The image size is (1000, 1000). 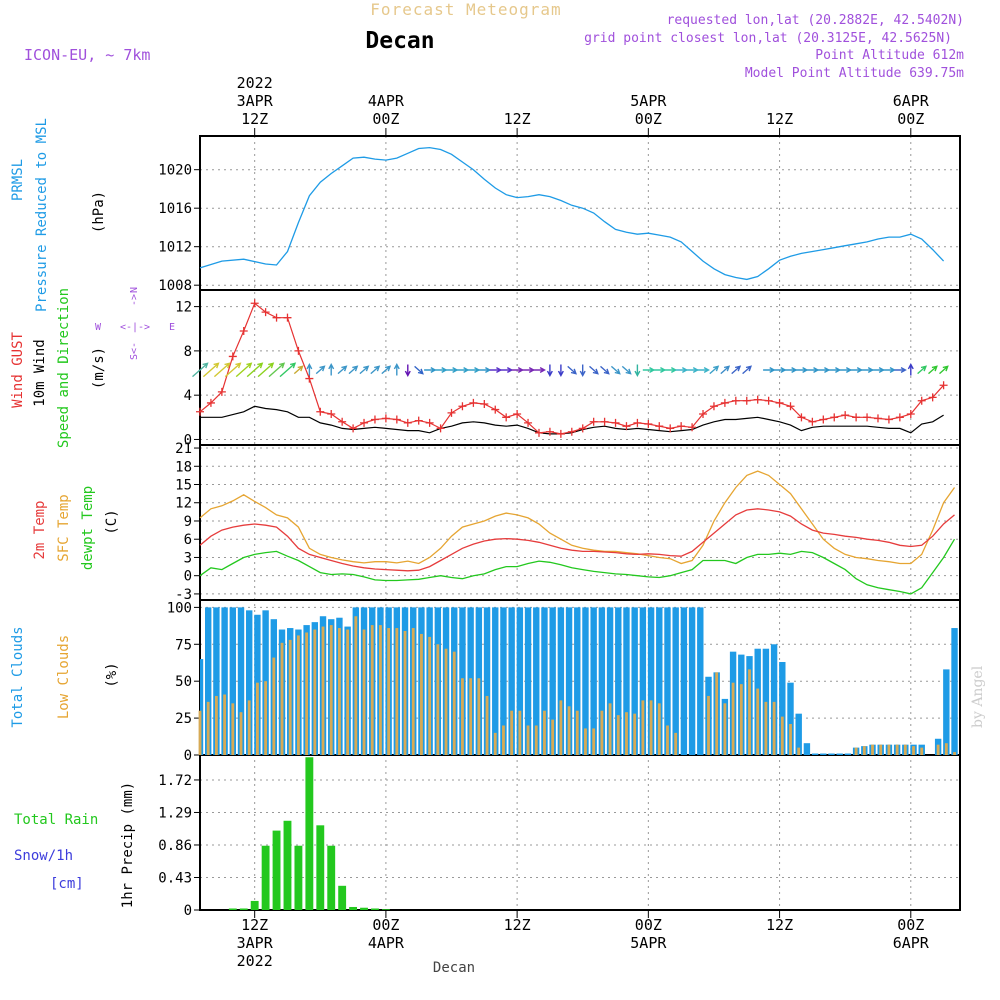 I want to click on y-tick-label: 50, so click(x=183, y=682).